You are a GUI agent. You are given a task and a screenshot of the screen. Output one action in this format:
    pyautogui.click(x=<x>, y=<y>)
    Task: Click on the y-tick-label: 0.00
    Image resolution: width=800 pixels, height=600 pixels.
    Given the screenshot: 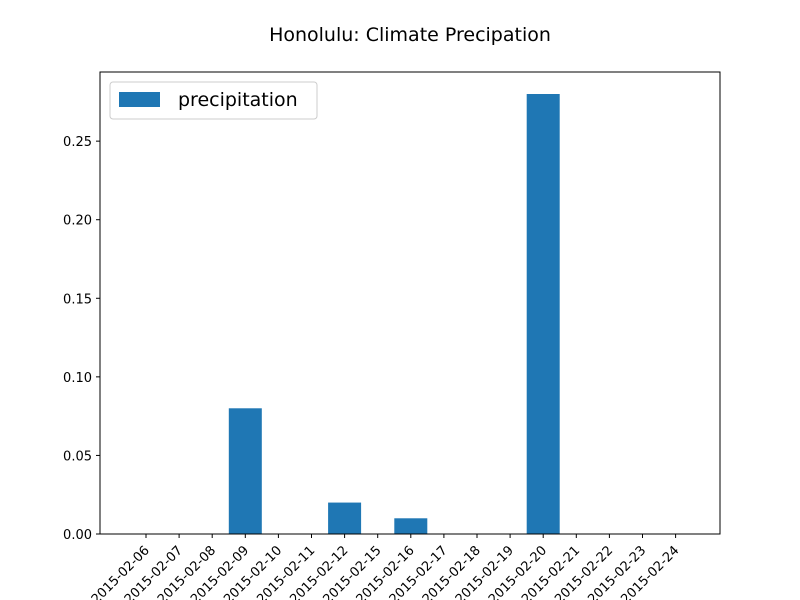 What is the action you would take?
    pyautogui.click(x=77, y=535)
    